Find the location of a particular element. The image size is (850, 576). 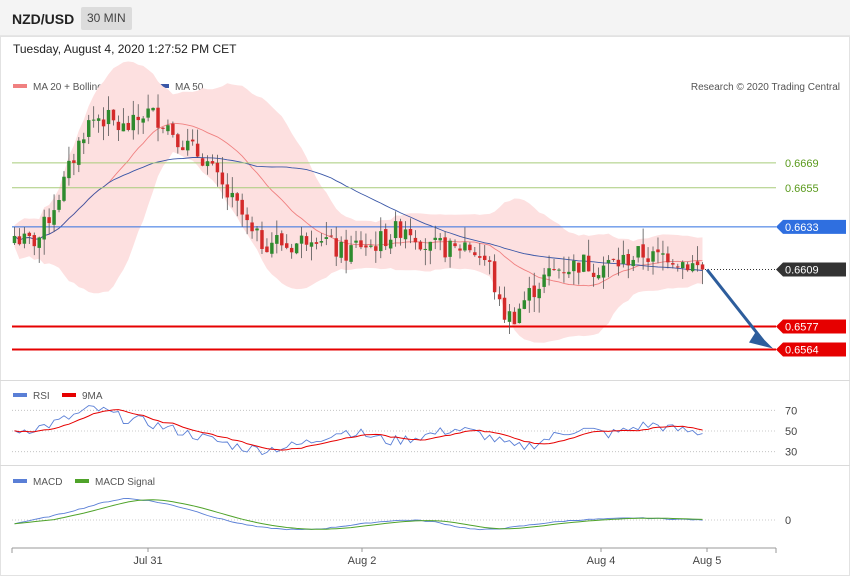

rsi-line is located at coordinates (358, 430).